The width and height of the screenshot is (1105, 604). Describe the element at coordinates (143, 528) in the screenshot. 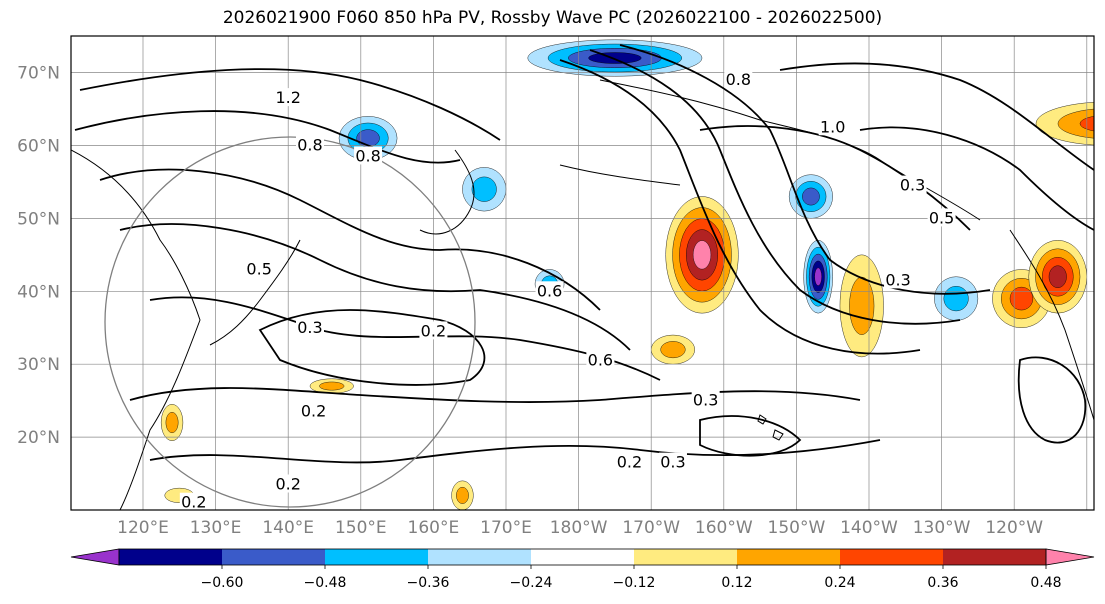

I see `longitude-label: 120°E` at that location.